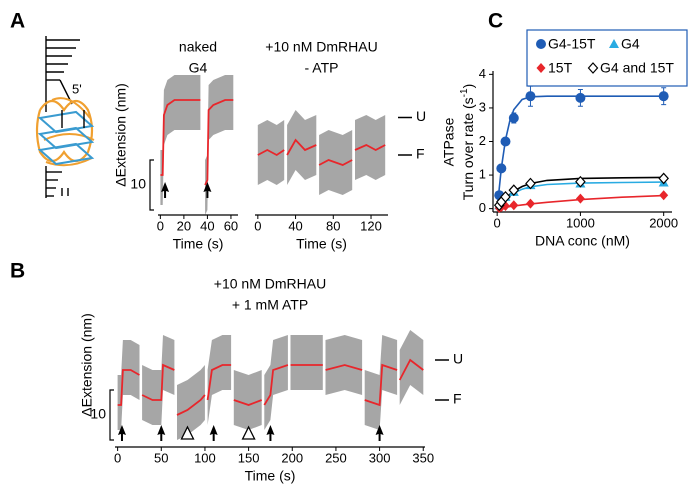 The image size is (694, 493). What do you see at coordinates (205, 457) in the screenshot?
I see `x-tick-label: 100` at bounding box center [205, 457].